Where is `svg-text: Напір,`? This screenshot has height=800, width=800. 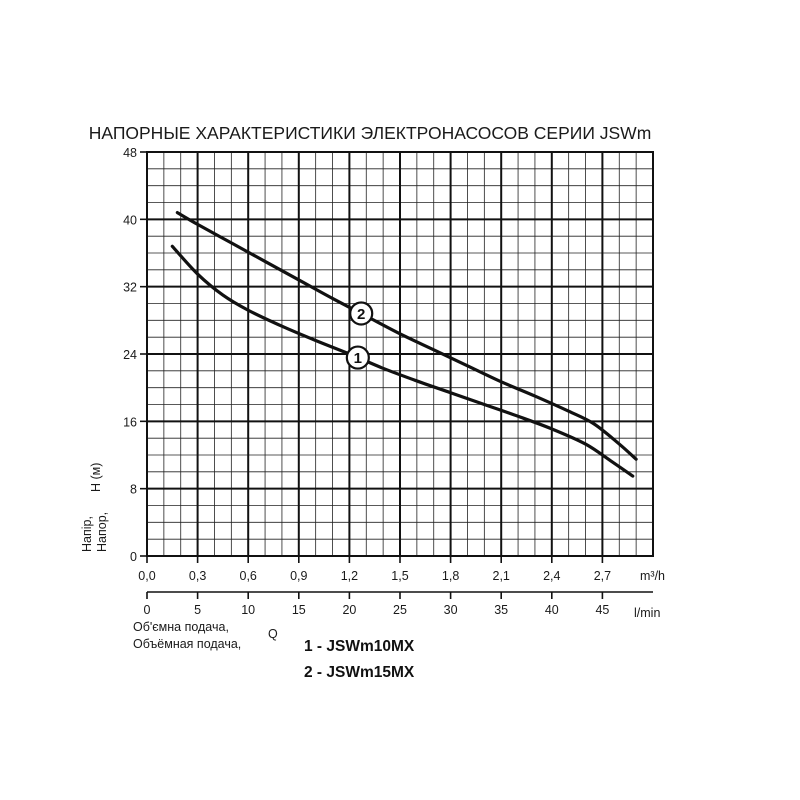
svg-text: Напір, is located at coordinates (87, 534).